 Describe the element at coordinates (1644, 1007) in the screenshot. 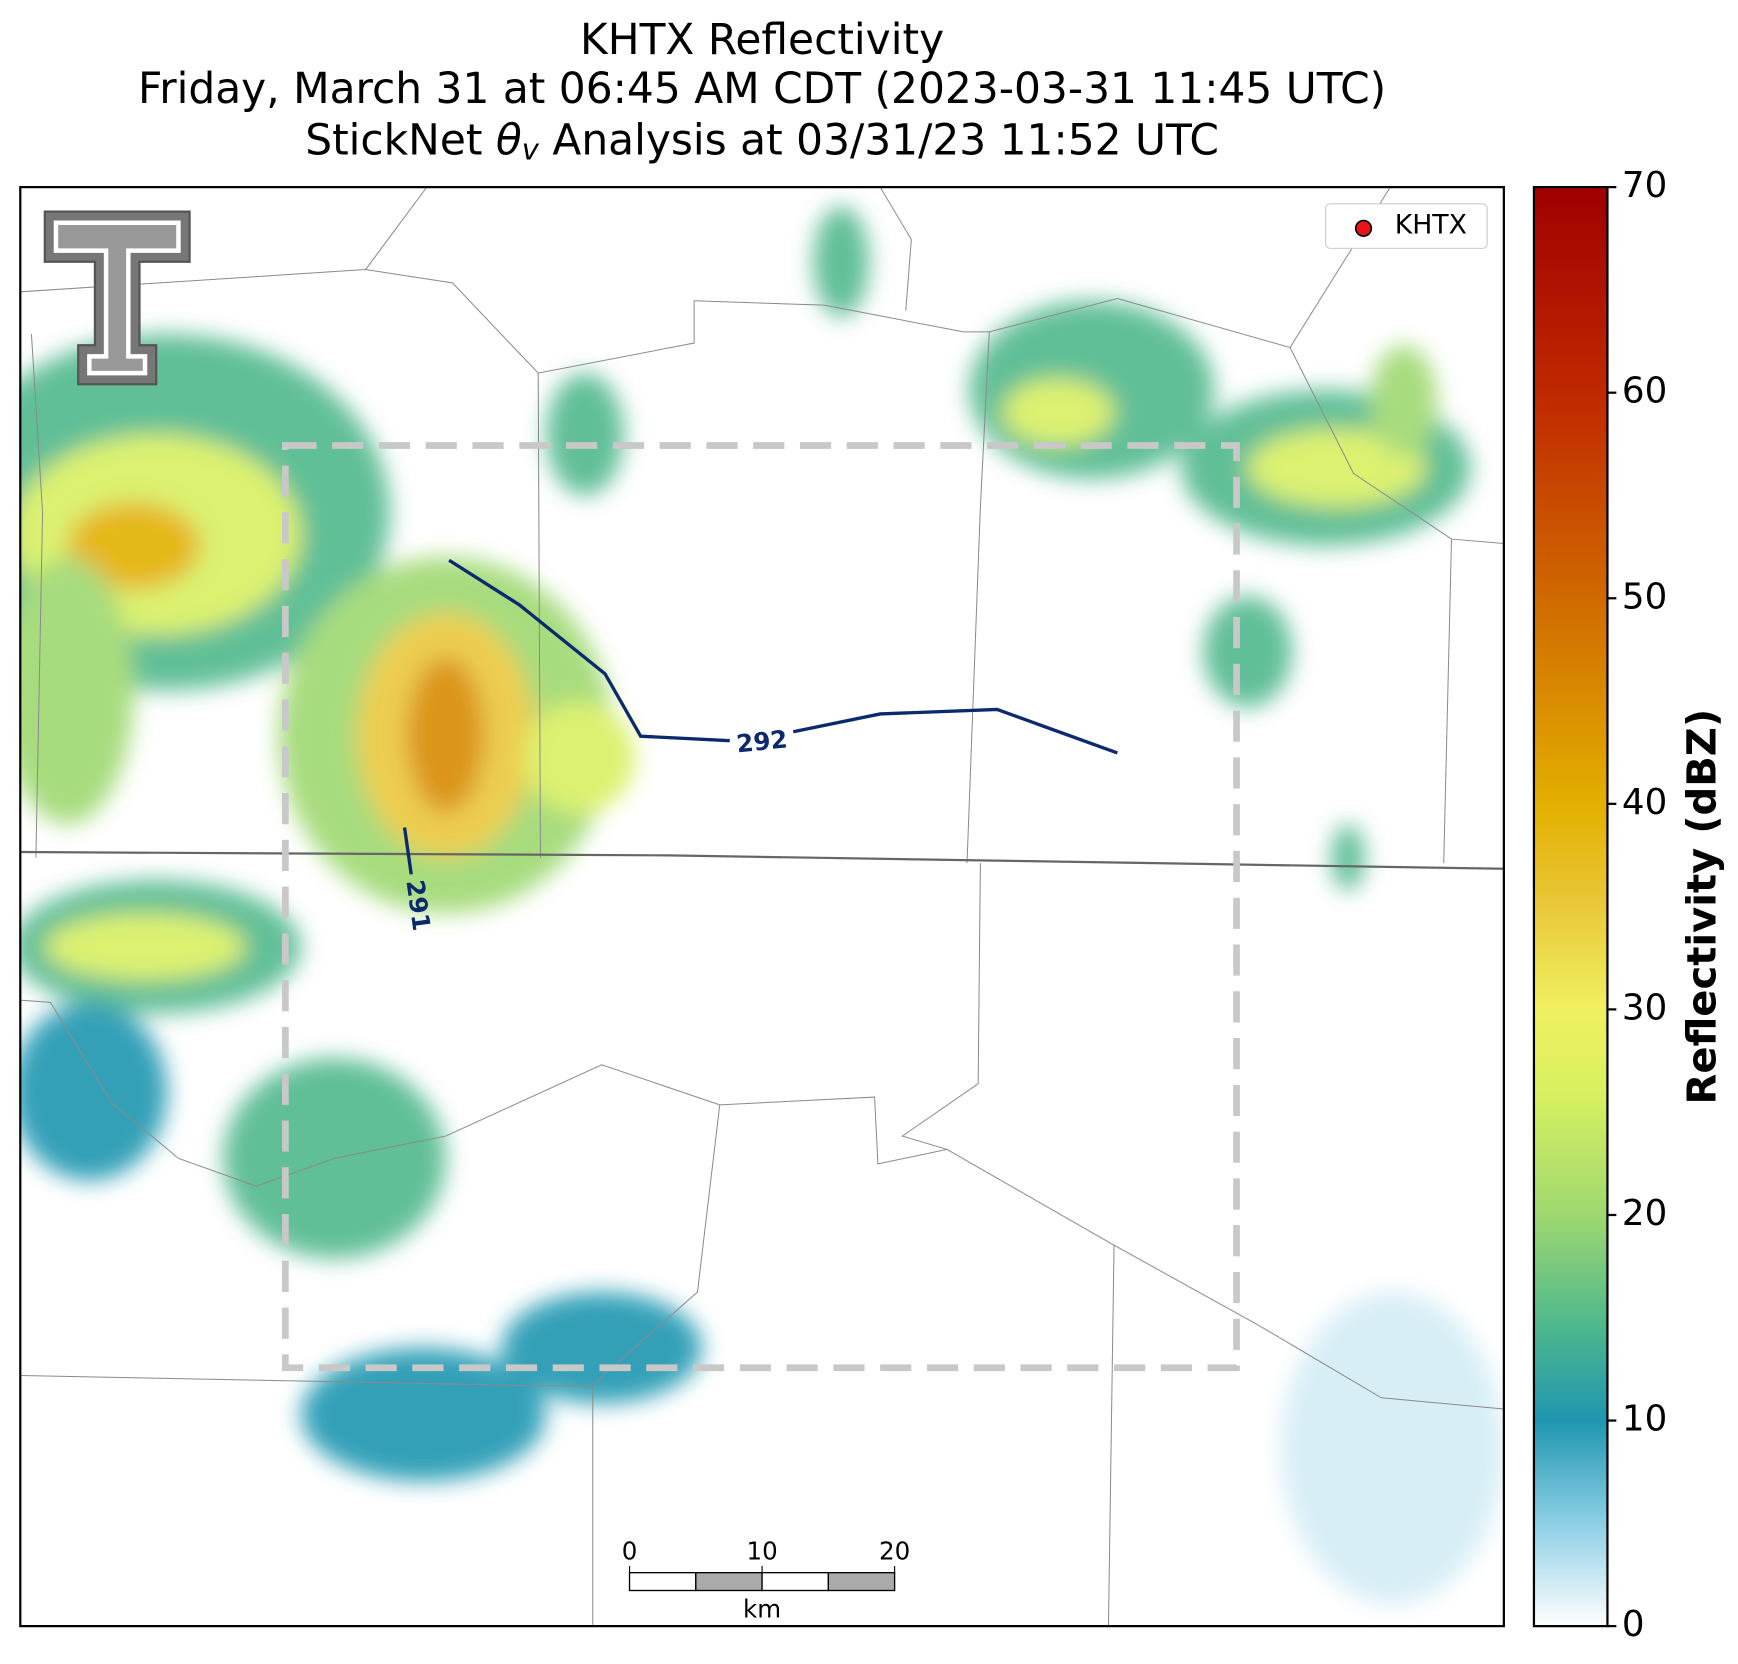

I see `colorbar-tick-label: 30` at that location.